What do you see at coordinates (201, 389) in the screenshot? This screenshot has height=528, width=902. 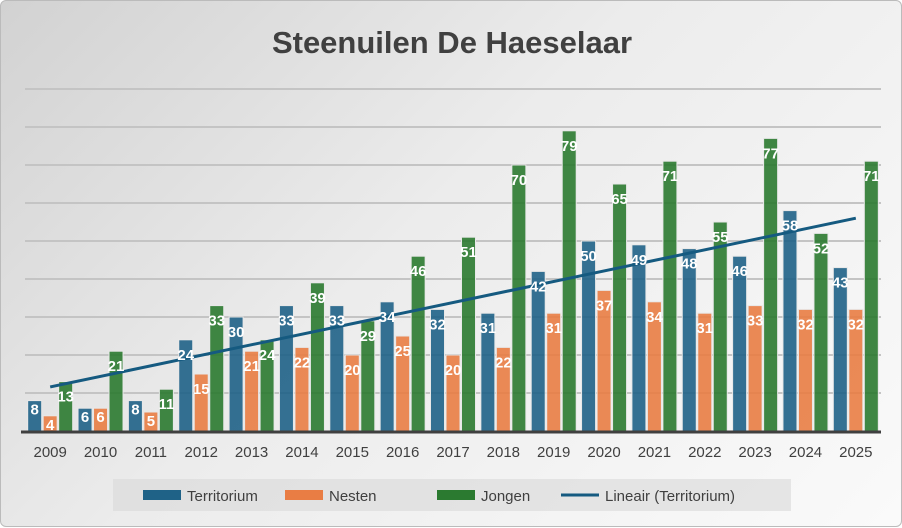 I see `data-label: 15` at bounding box center [201, 389].